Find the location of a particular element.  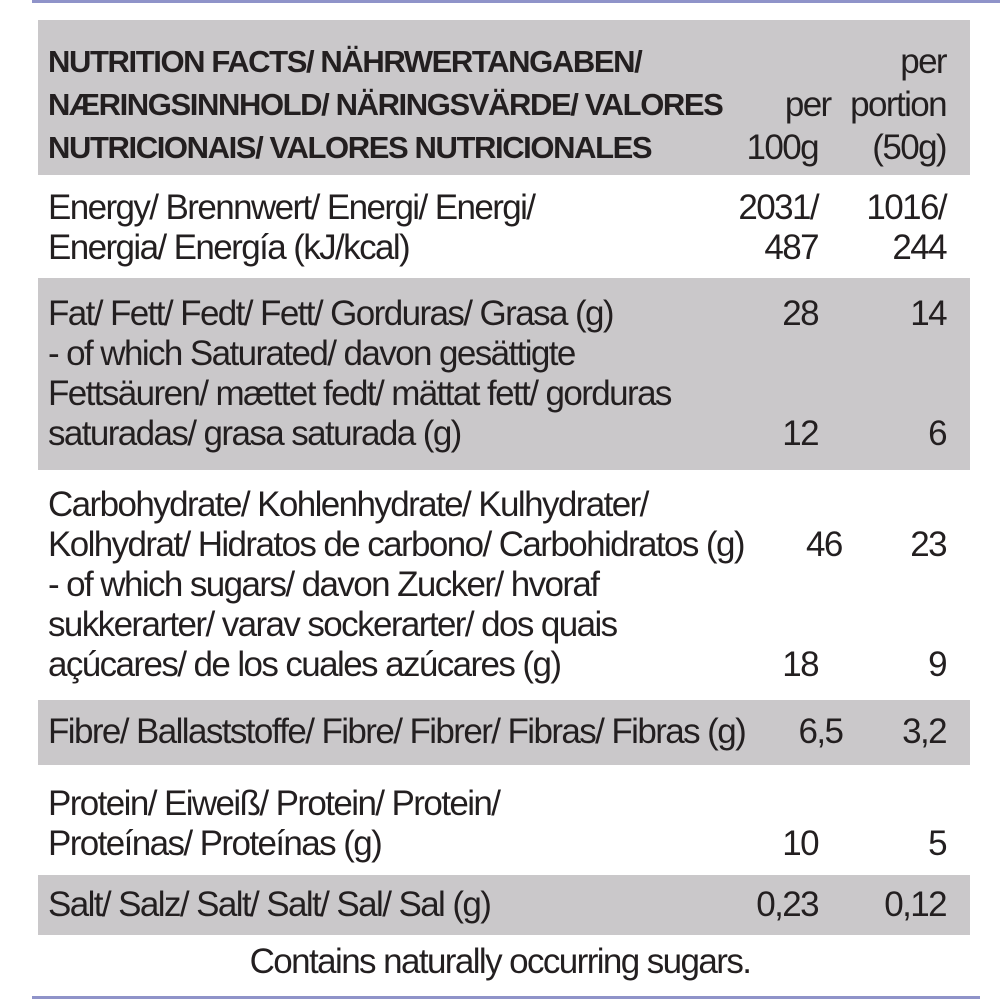

table-line: açúcares/ de los cuales azúcares (g) 18 9 is located at coordinates (498, 665).